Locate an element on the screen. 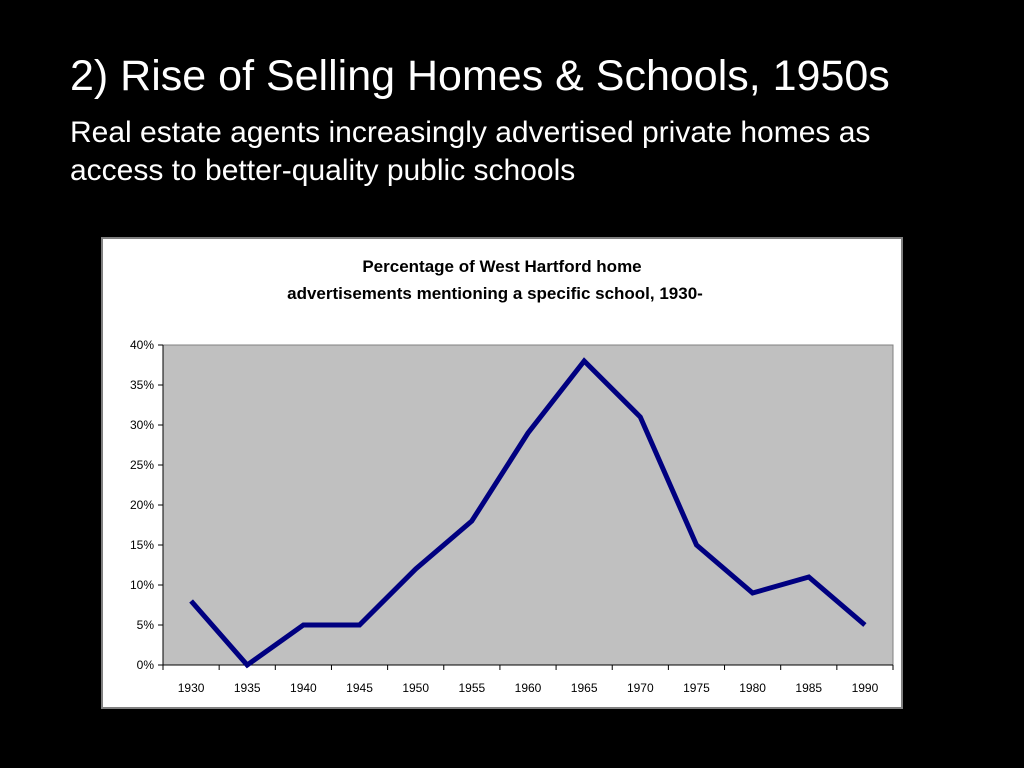 Image resolution: width=1024 pixels, height=768 pixels. x-tick-label: 1960 is located at coordinates (528, 688).